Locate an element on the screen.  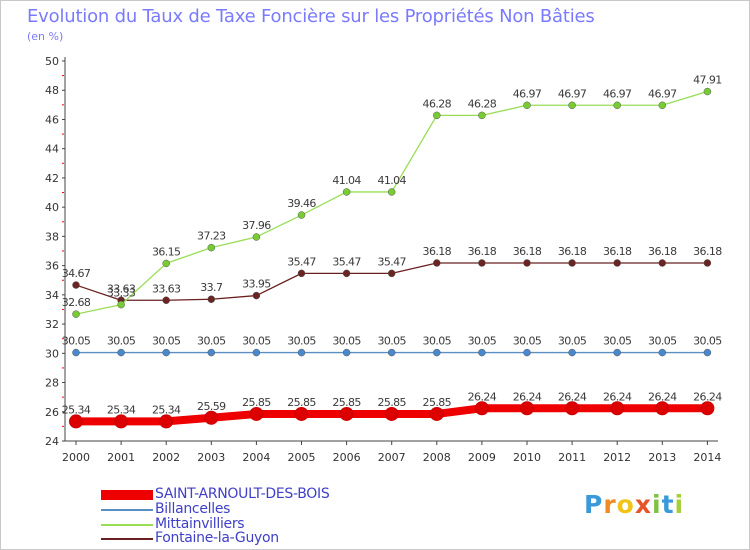
legend-label-billancelles: Billancelles is located at coordinates (193, 509).